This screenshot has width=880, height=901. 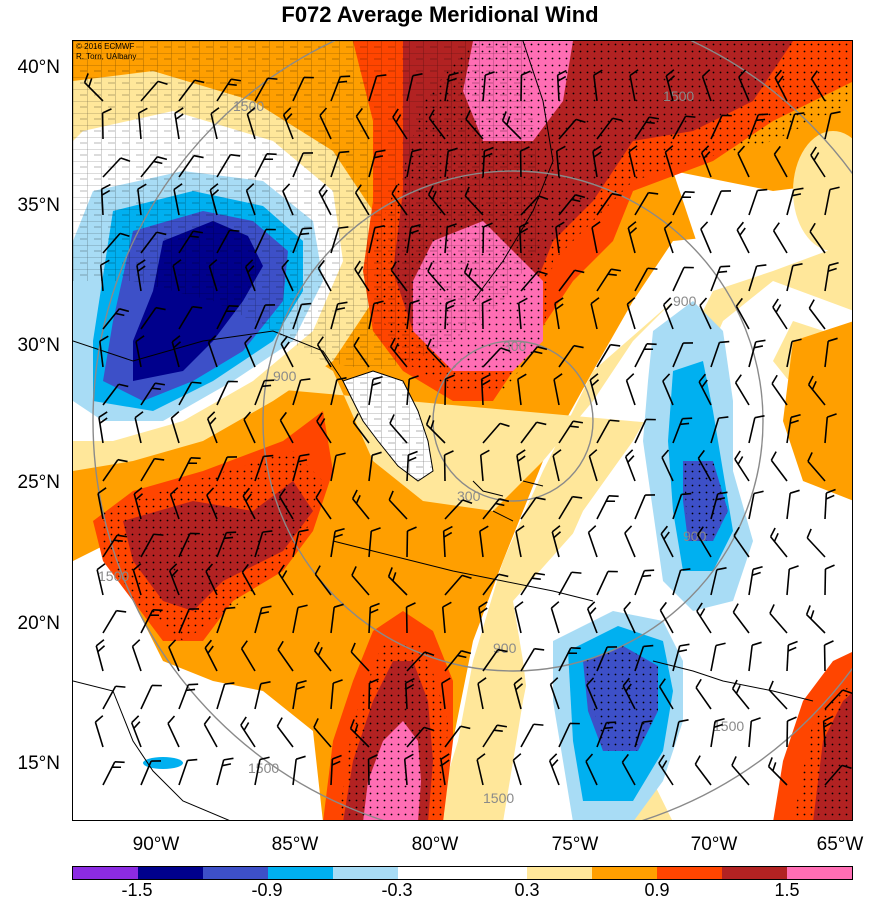 What do you see at coordinates (105, 46) in the screenshot?
I see `credit-ecmwf: © 2016 ECMWF` at bounding box center [105, 46].